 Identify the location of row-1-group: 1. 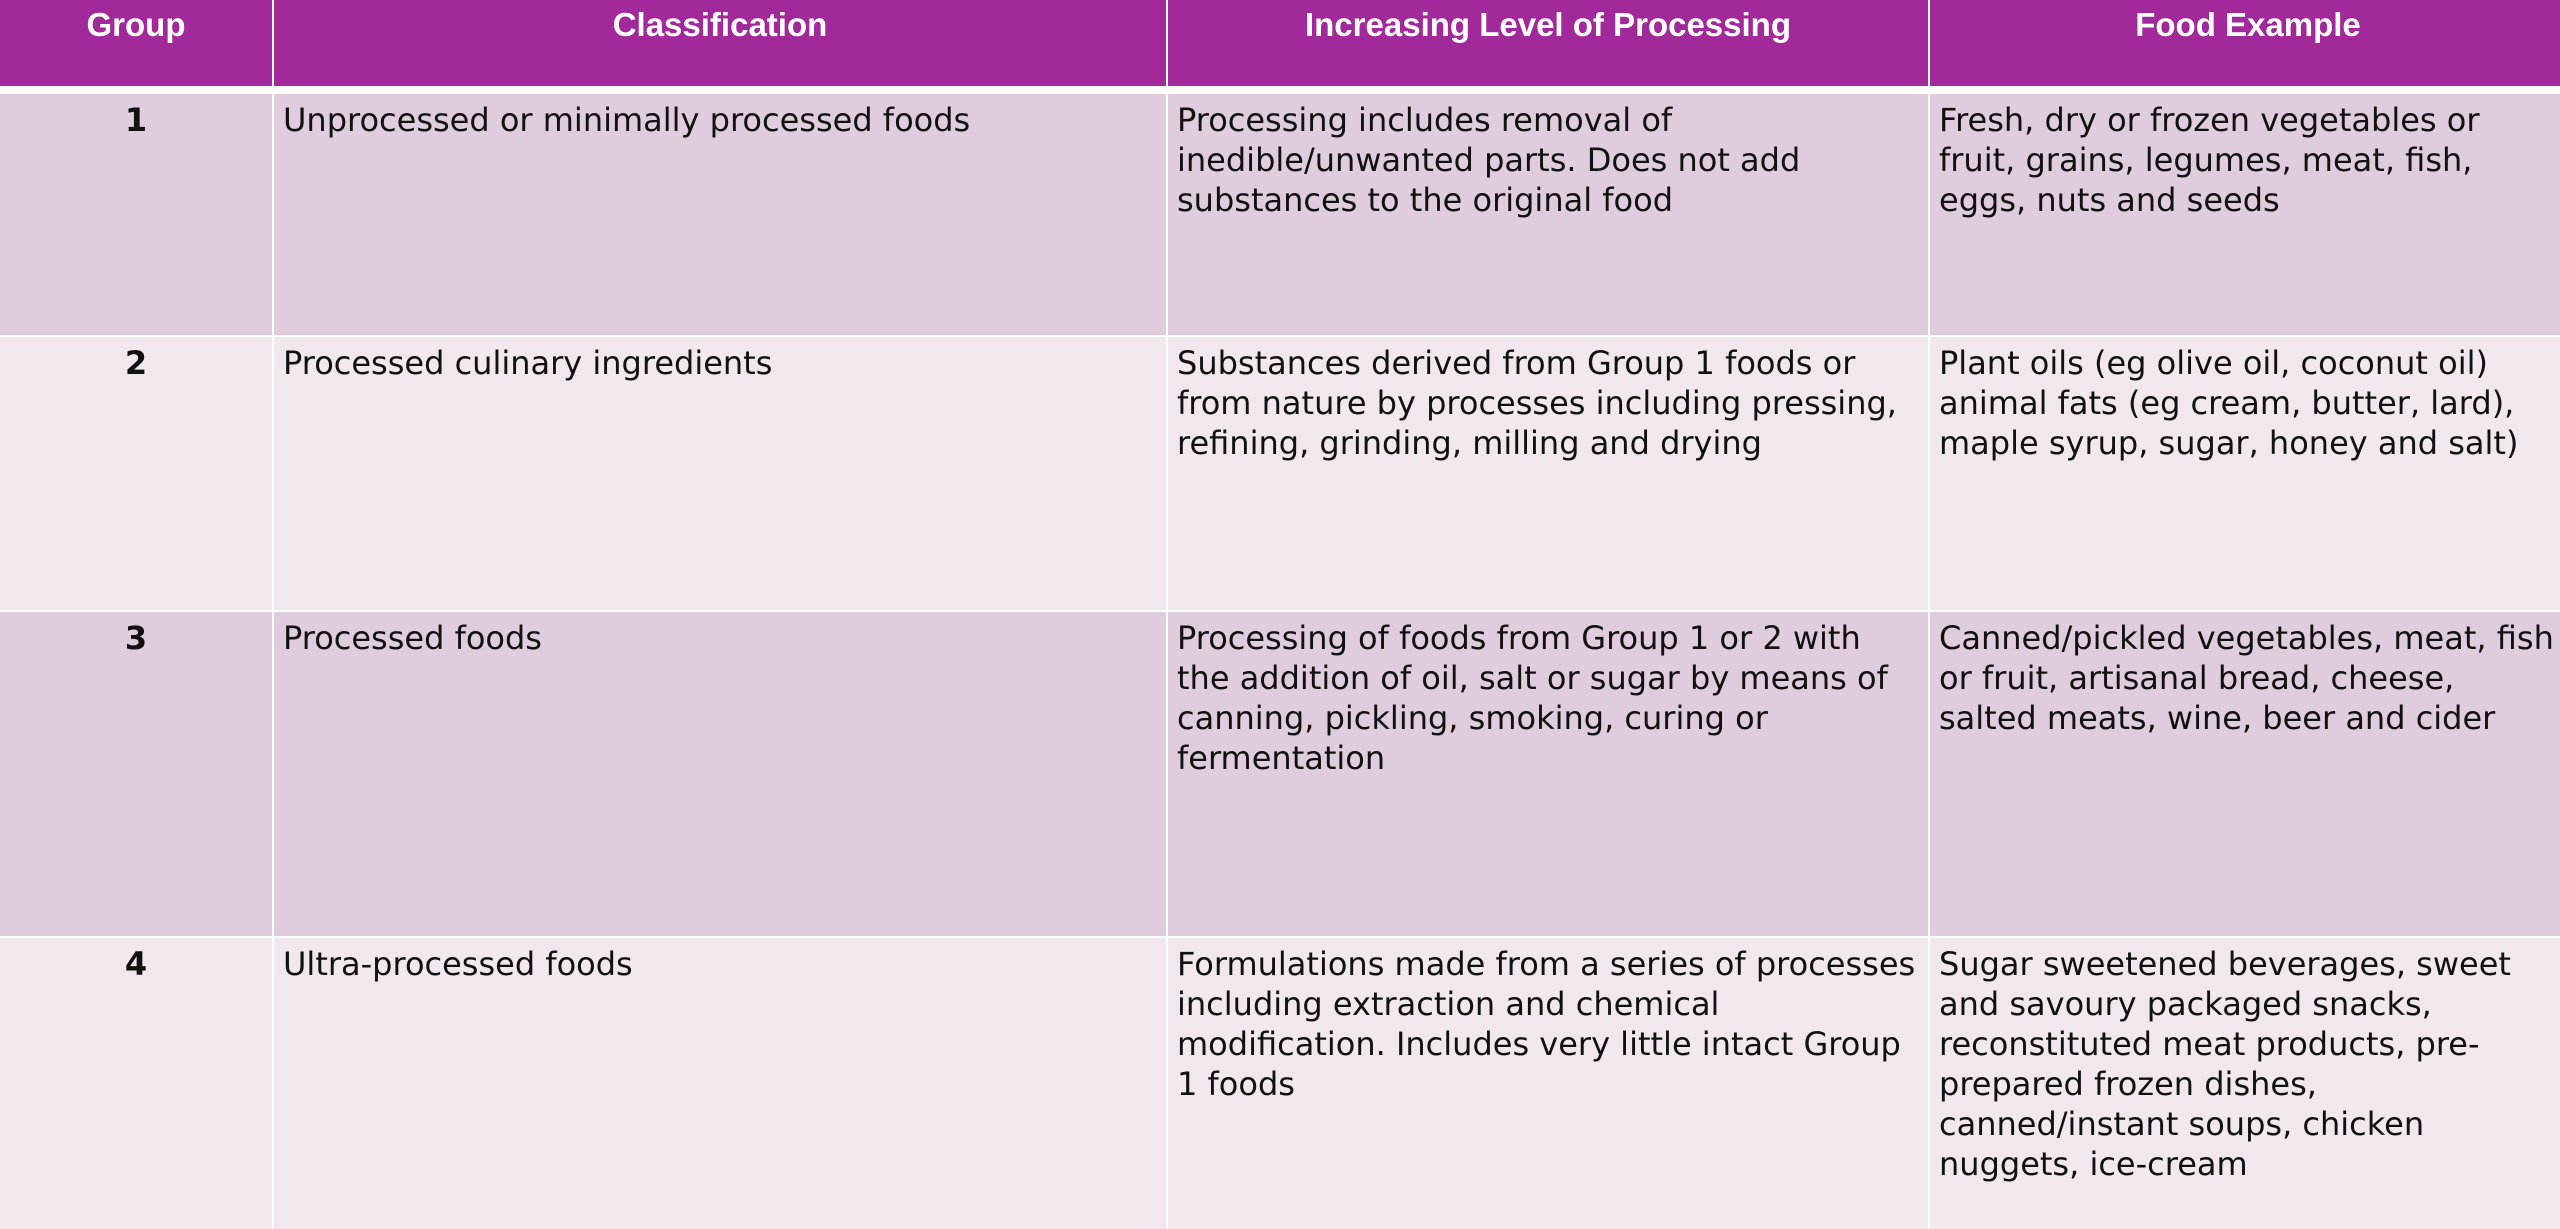
(136, 214).